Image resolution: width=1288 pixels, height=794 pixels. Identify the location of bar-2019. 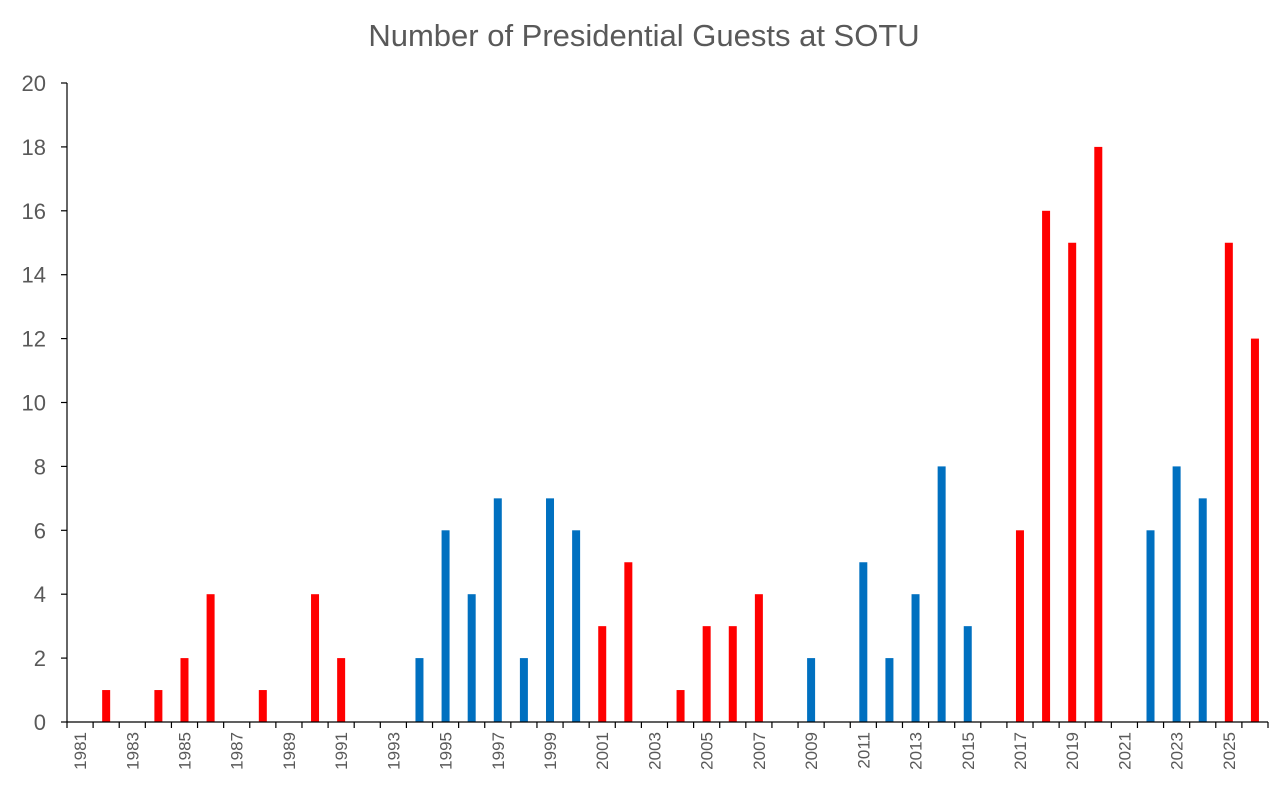
(1072, 482).